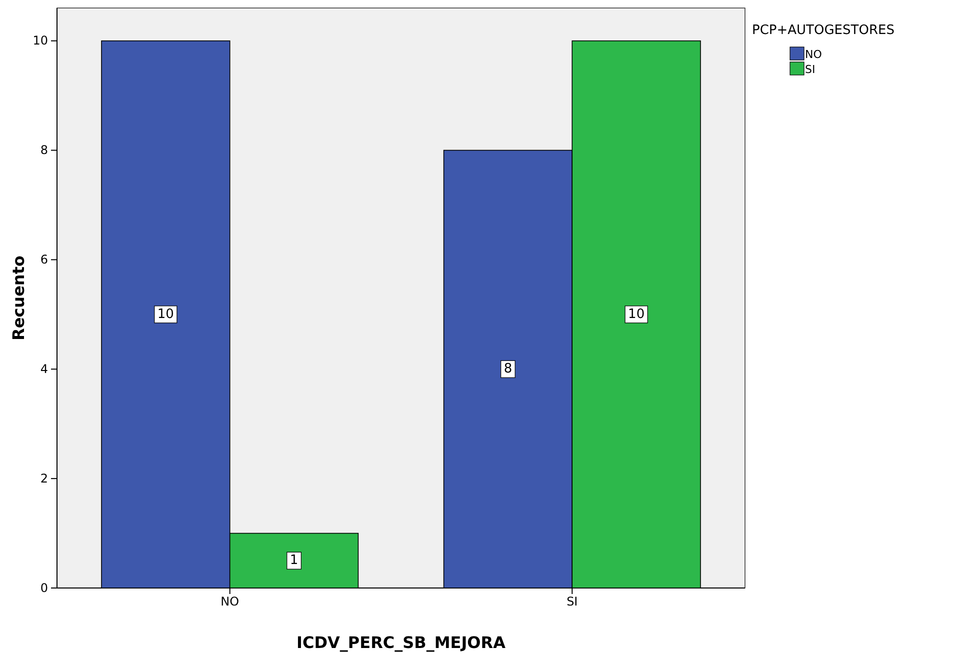 The width and height of the screenshot is (979, 661). What do you see at coordinates (44, 369) in the screenshot?
I see `y-tick-label: 4` at bounding box center [44, 369].